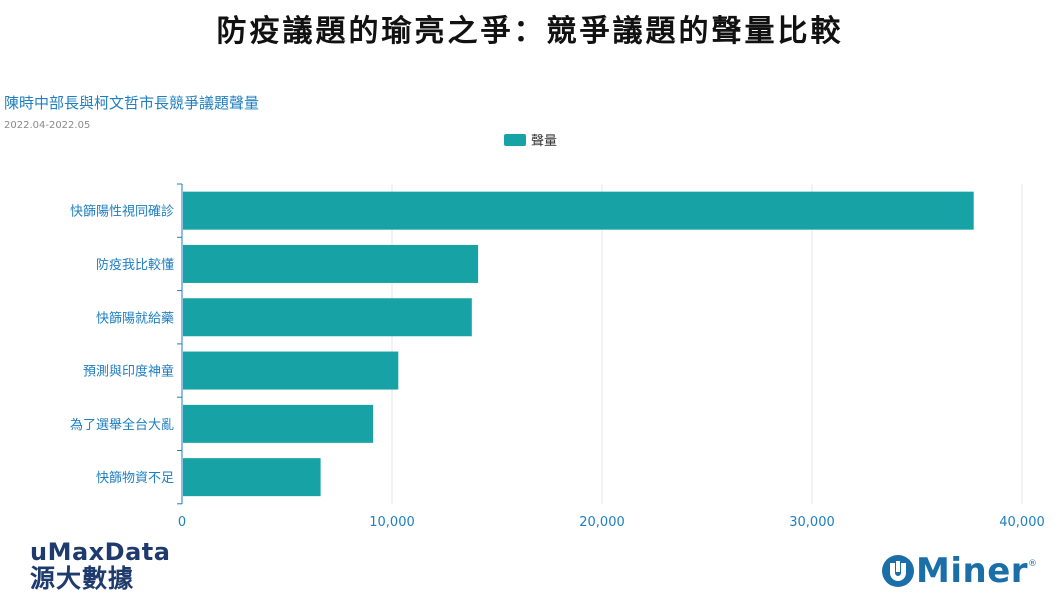 Image resolution: width=1060 pixels, height=596 pixels. I want to click on y-tick-label: 為了選舉全台大亂, so click(122, 425).